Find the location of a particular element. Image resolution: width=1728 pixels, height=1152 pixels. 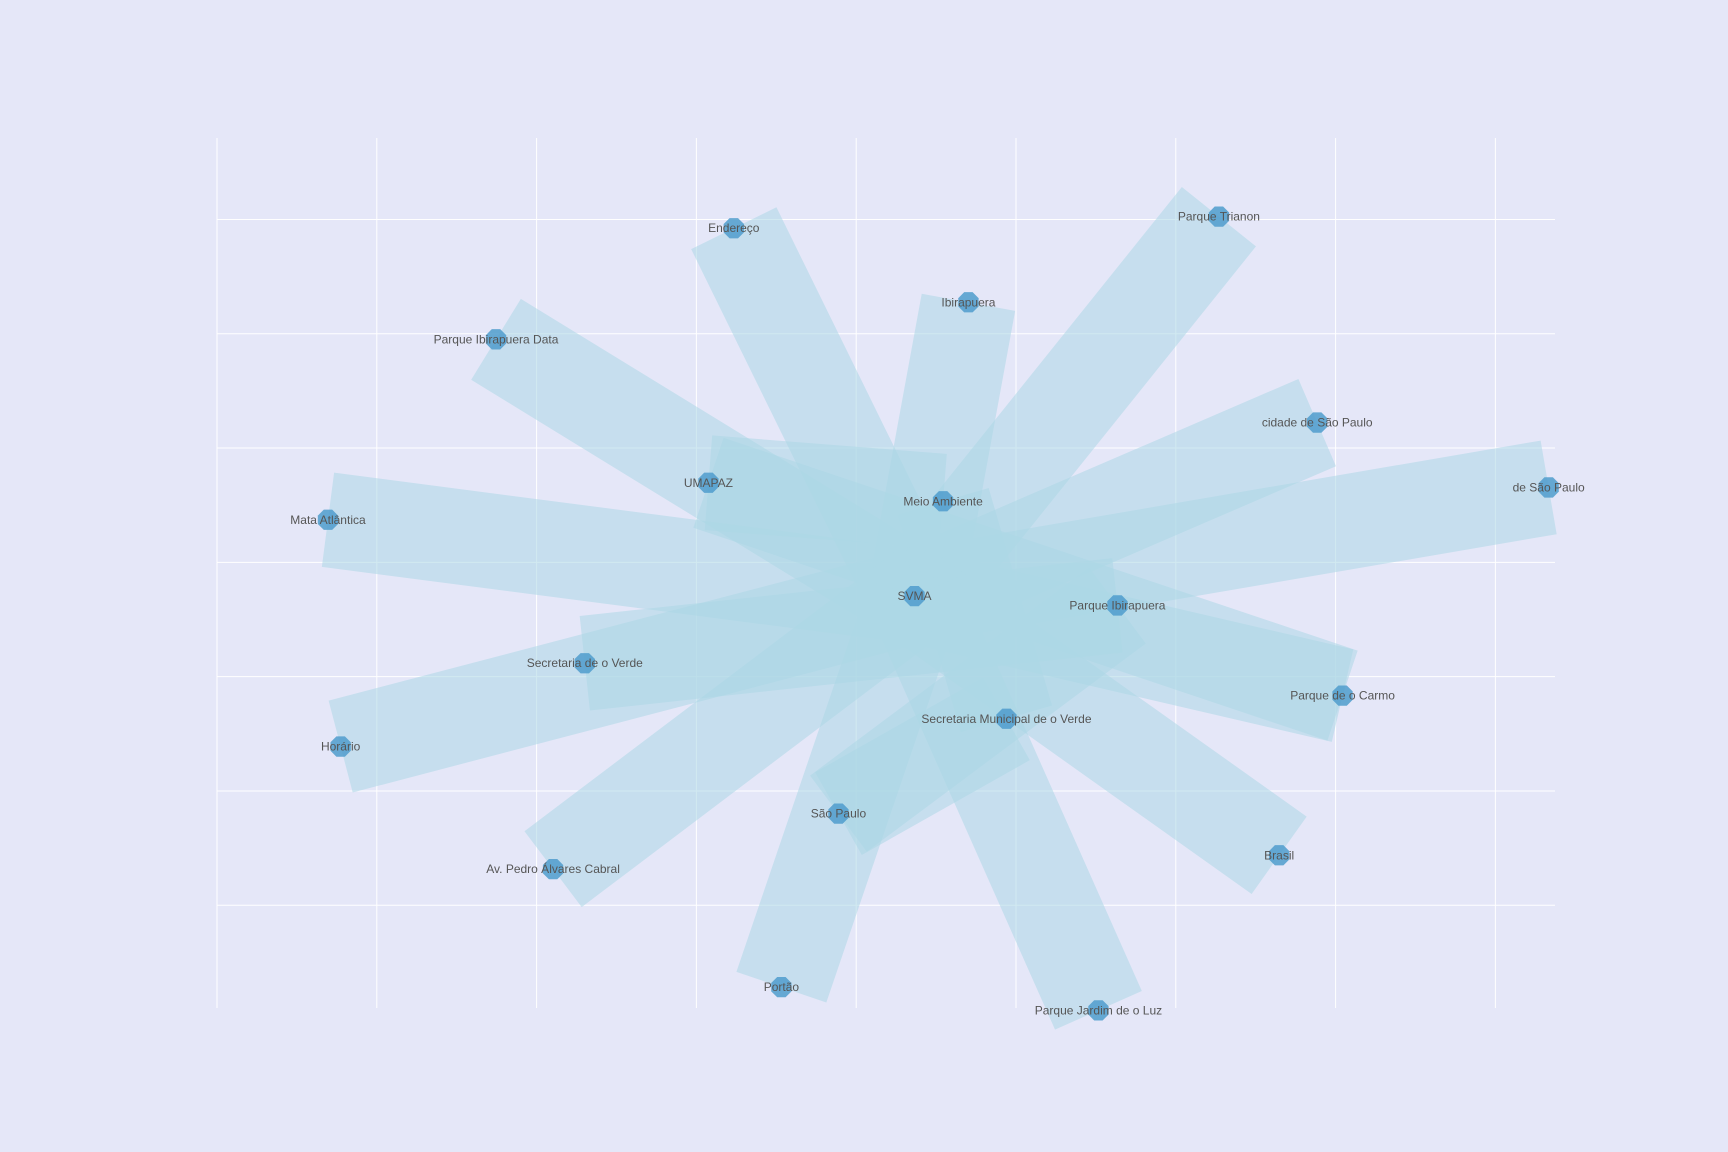

node-label-horario: Horário is located at coordinates (341, 747).